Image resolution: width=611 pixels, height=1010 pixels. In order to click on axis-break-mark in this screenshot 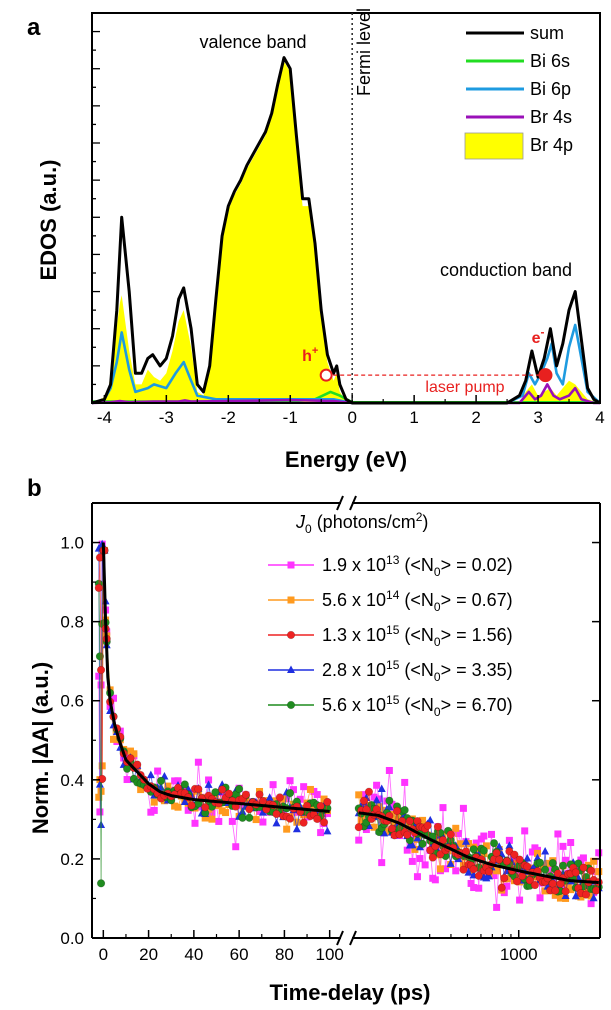, I will do `click(353, 503)`.